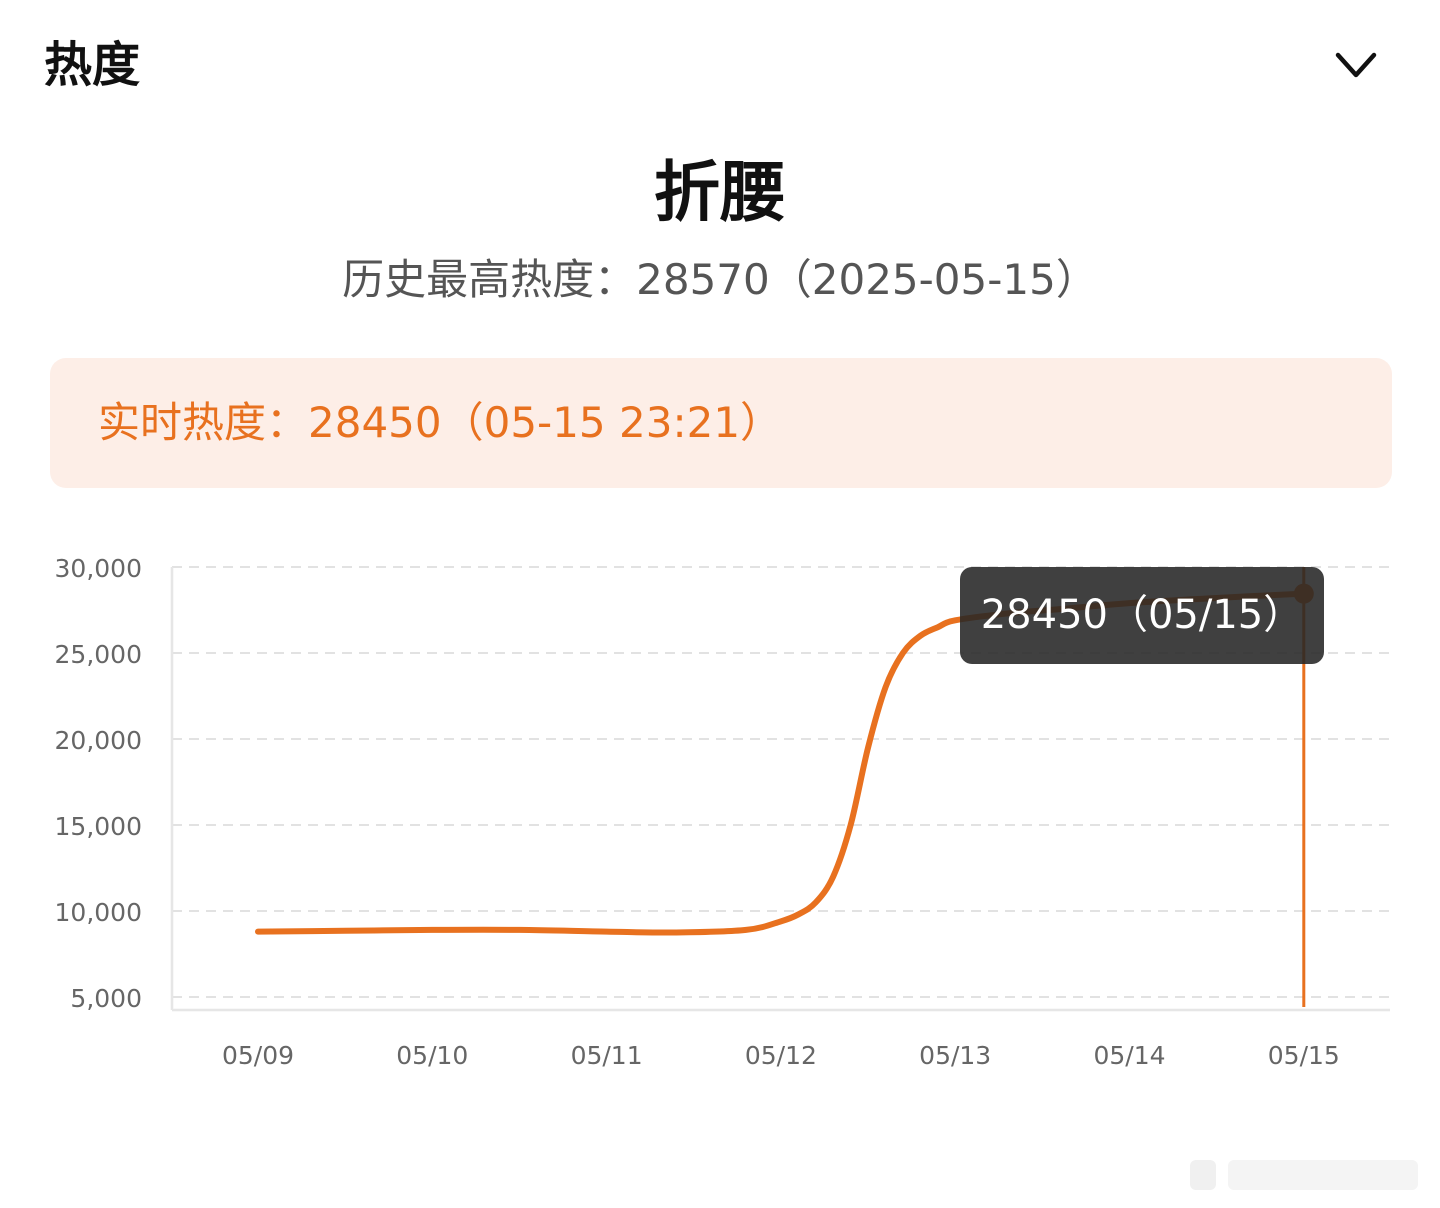 The image size is (1440, 1208). I want to click on x-tick-label: 05/13, so click(955, 1055).